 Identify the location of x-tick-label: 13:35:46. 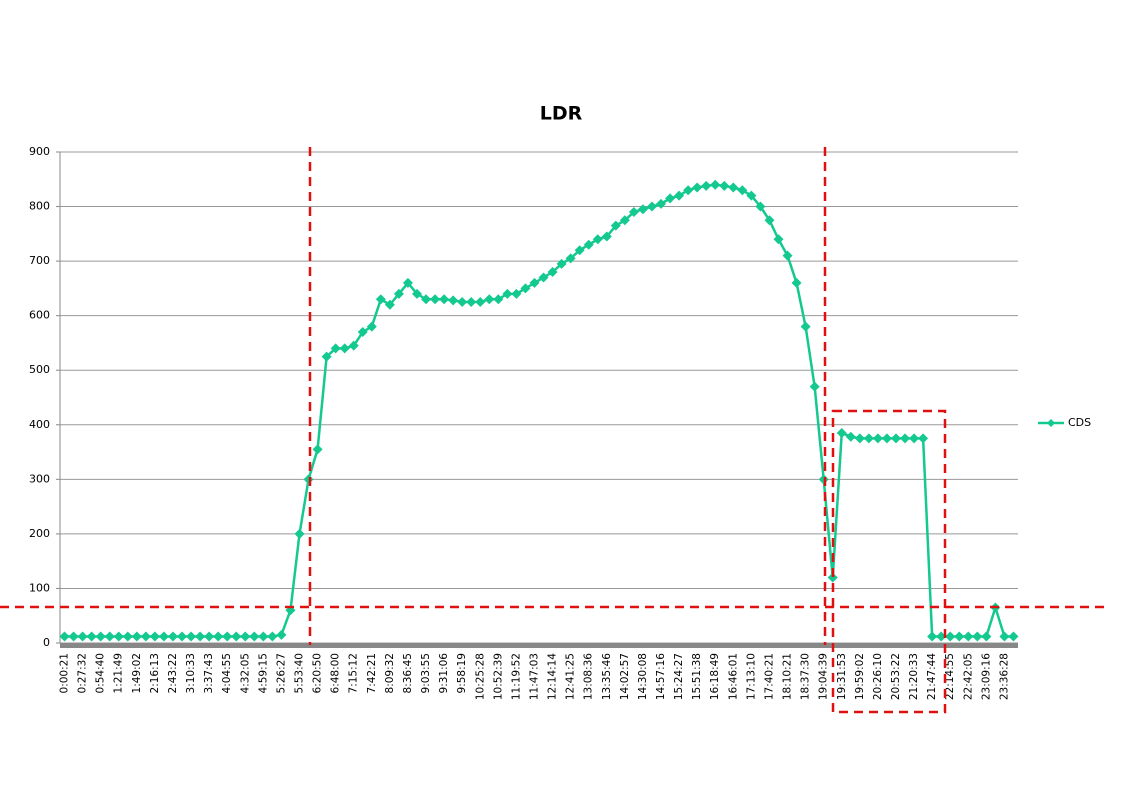
(607, 676).